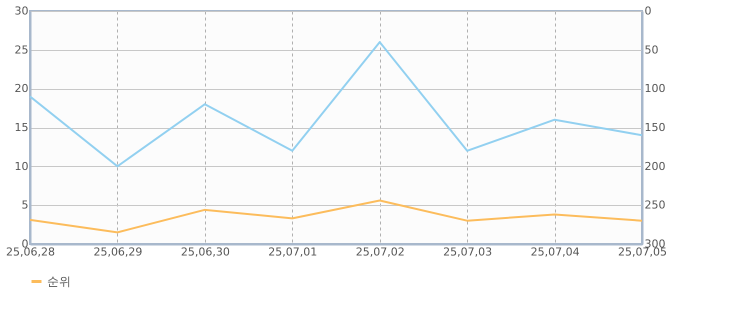  Describe the element at coordinates (21, 49) in the screenshot. I see `y-tick-label: 25` at that location.